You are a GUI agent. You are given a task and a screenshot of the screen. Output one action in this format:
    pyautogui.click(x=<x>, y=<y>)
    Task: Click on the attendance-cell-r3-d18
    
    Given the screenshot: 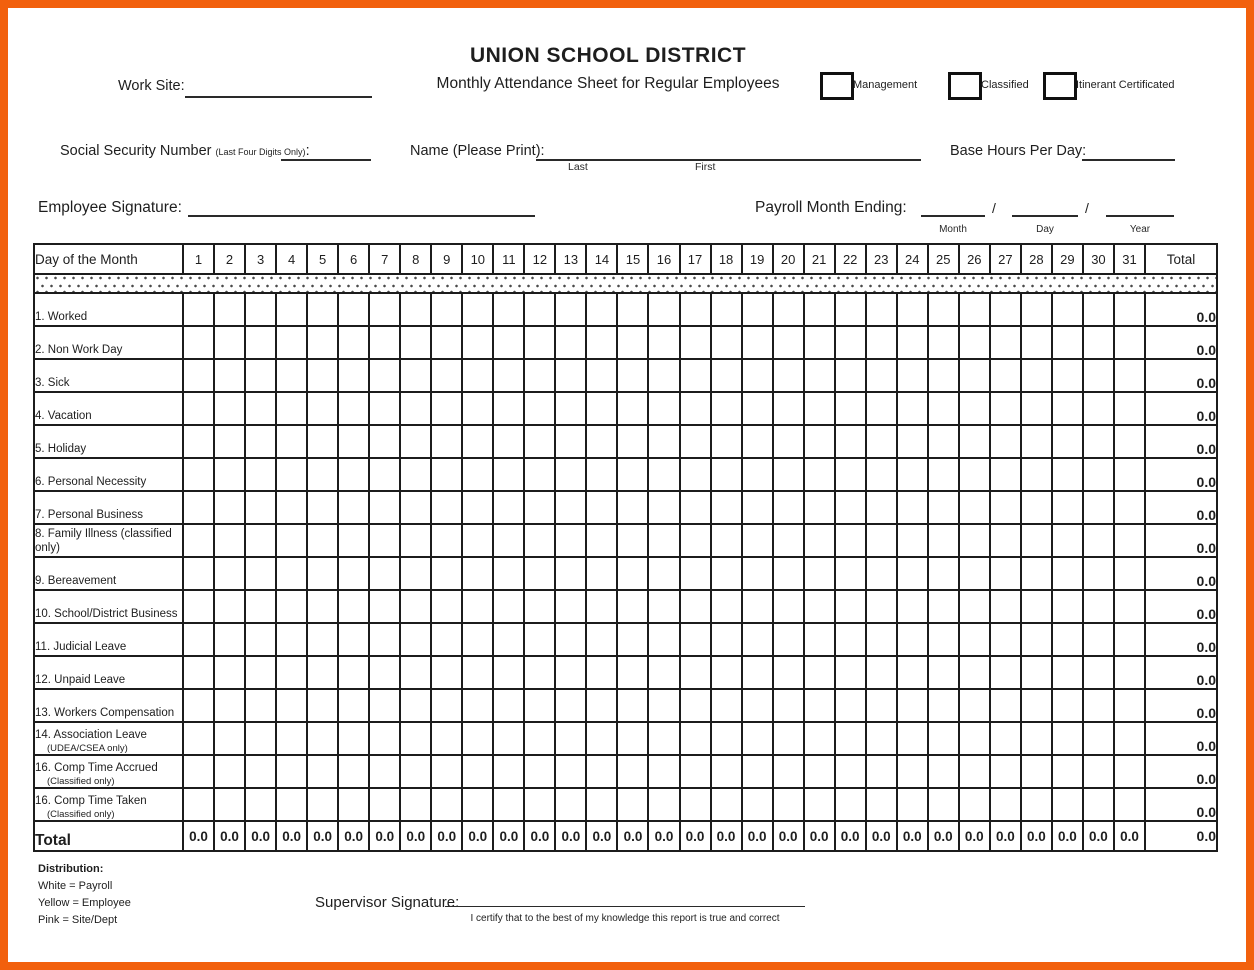 What is the action you would take?
    pyautogui.click(x=726, y=375)
    